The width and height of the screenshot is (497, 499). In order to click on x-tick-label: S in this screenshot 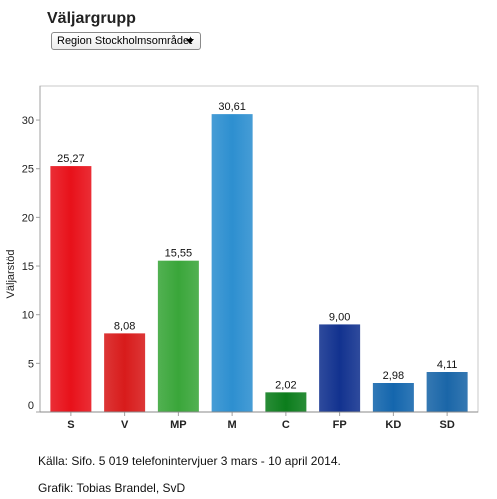, I will do `click(70, 425)`.